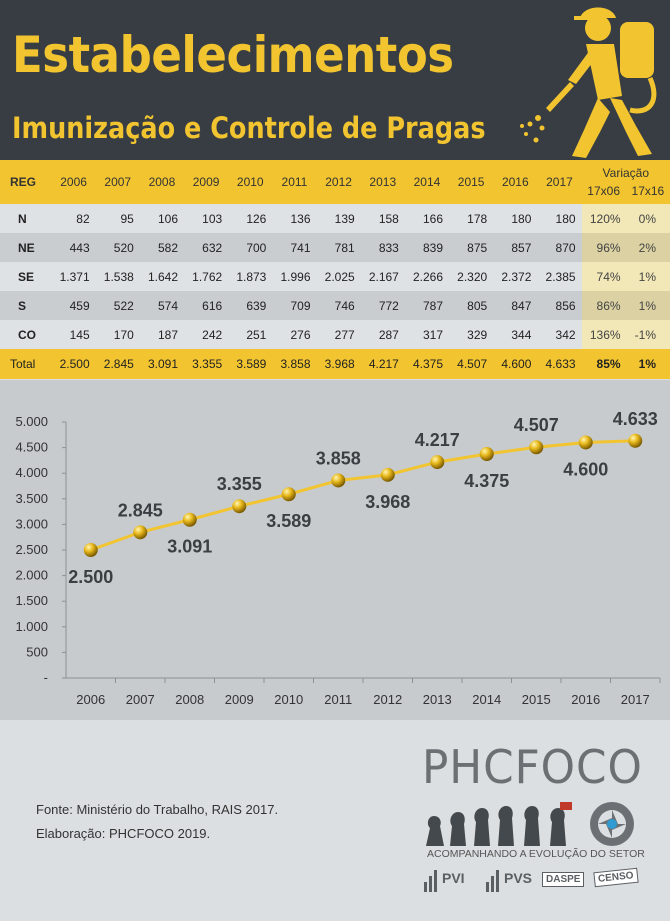 Image resolution: width=670 pixels, height=921 pixels. What do you see at coordinates (427, 182) in the screenshot?
I see `col-header-year: 2014` at bounding box center [427, 182].